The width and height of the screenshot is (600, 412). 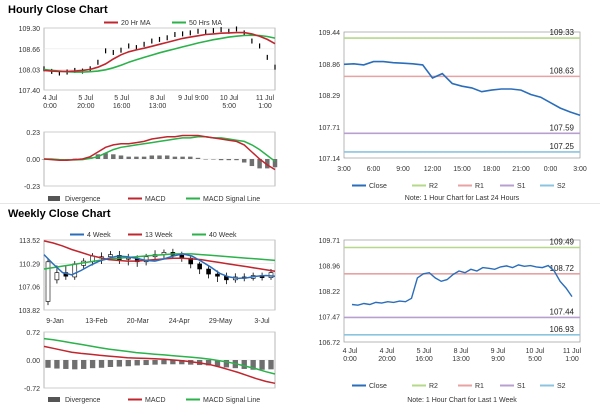 I want to click on x-tick-label: 5:00, so click(x=535, y=359).